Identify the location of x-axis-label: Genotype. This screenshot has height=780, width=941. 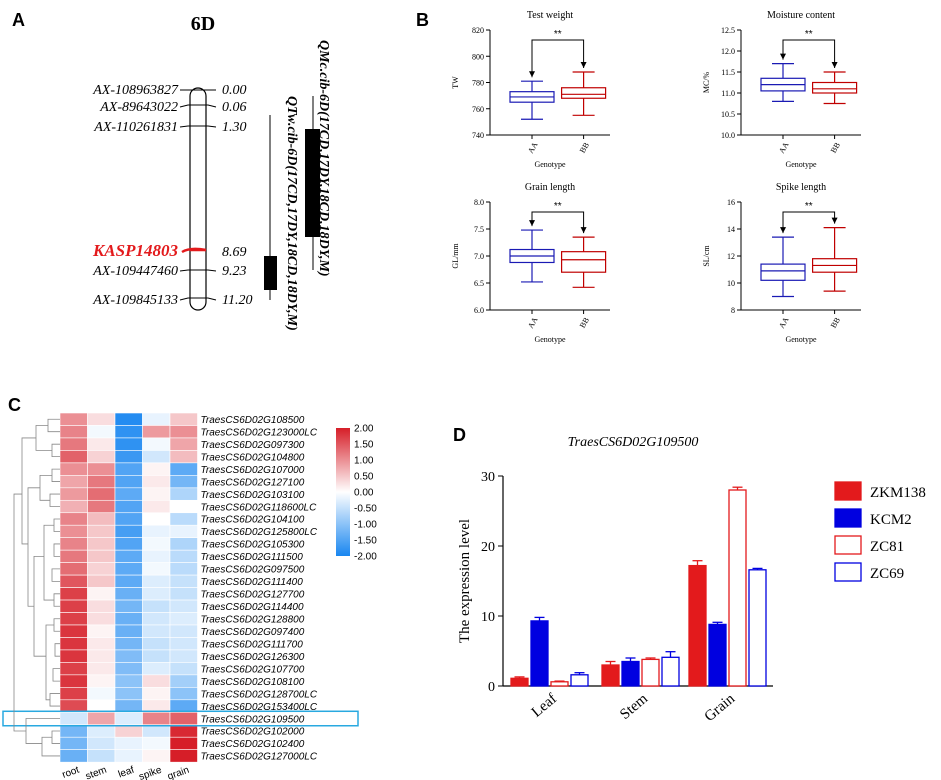
(801, 339).